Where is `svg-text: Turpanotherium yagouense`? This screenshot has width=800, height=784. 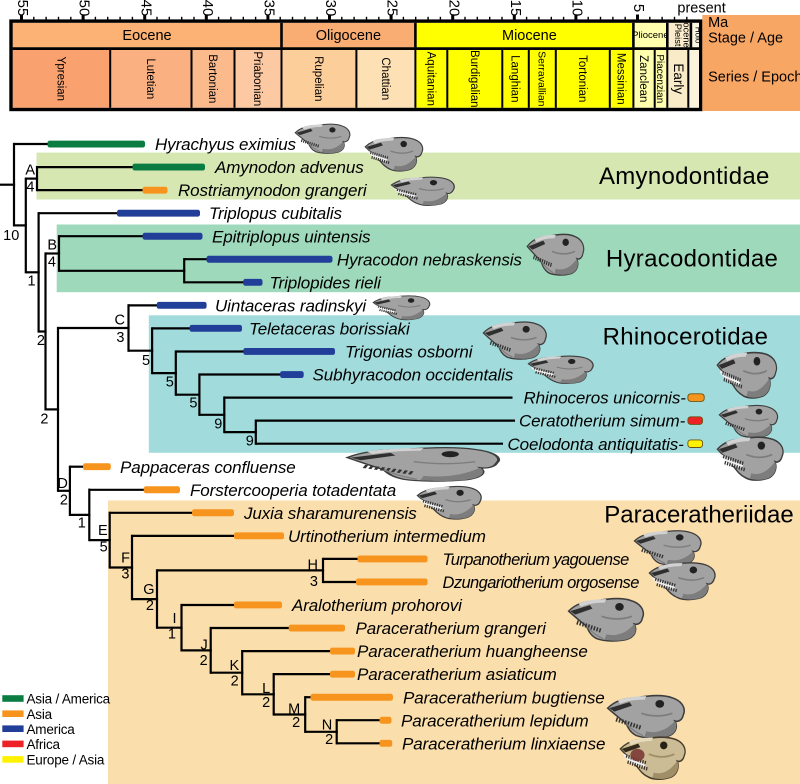
svg-text: Turpanotherium yagouense is located at coordinates (536, 560).